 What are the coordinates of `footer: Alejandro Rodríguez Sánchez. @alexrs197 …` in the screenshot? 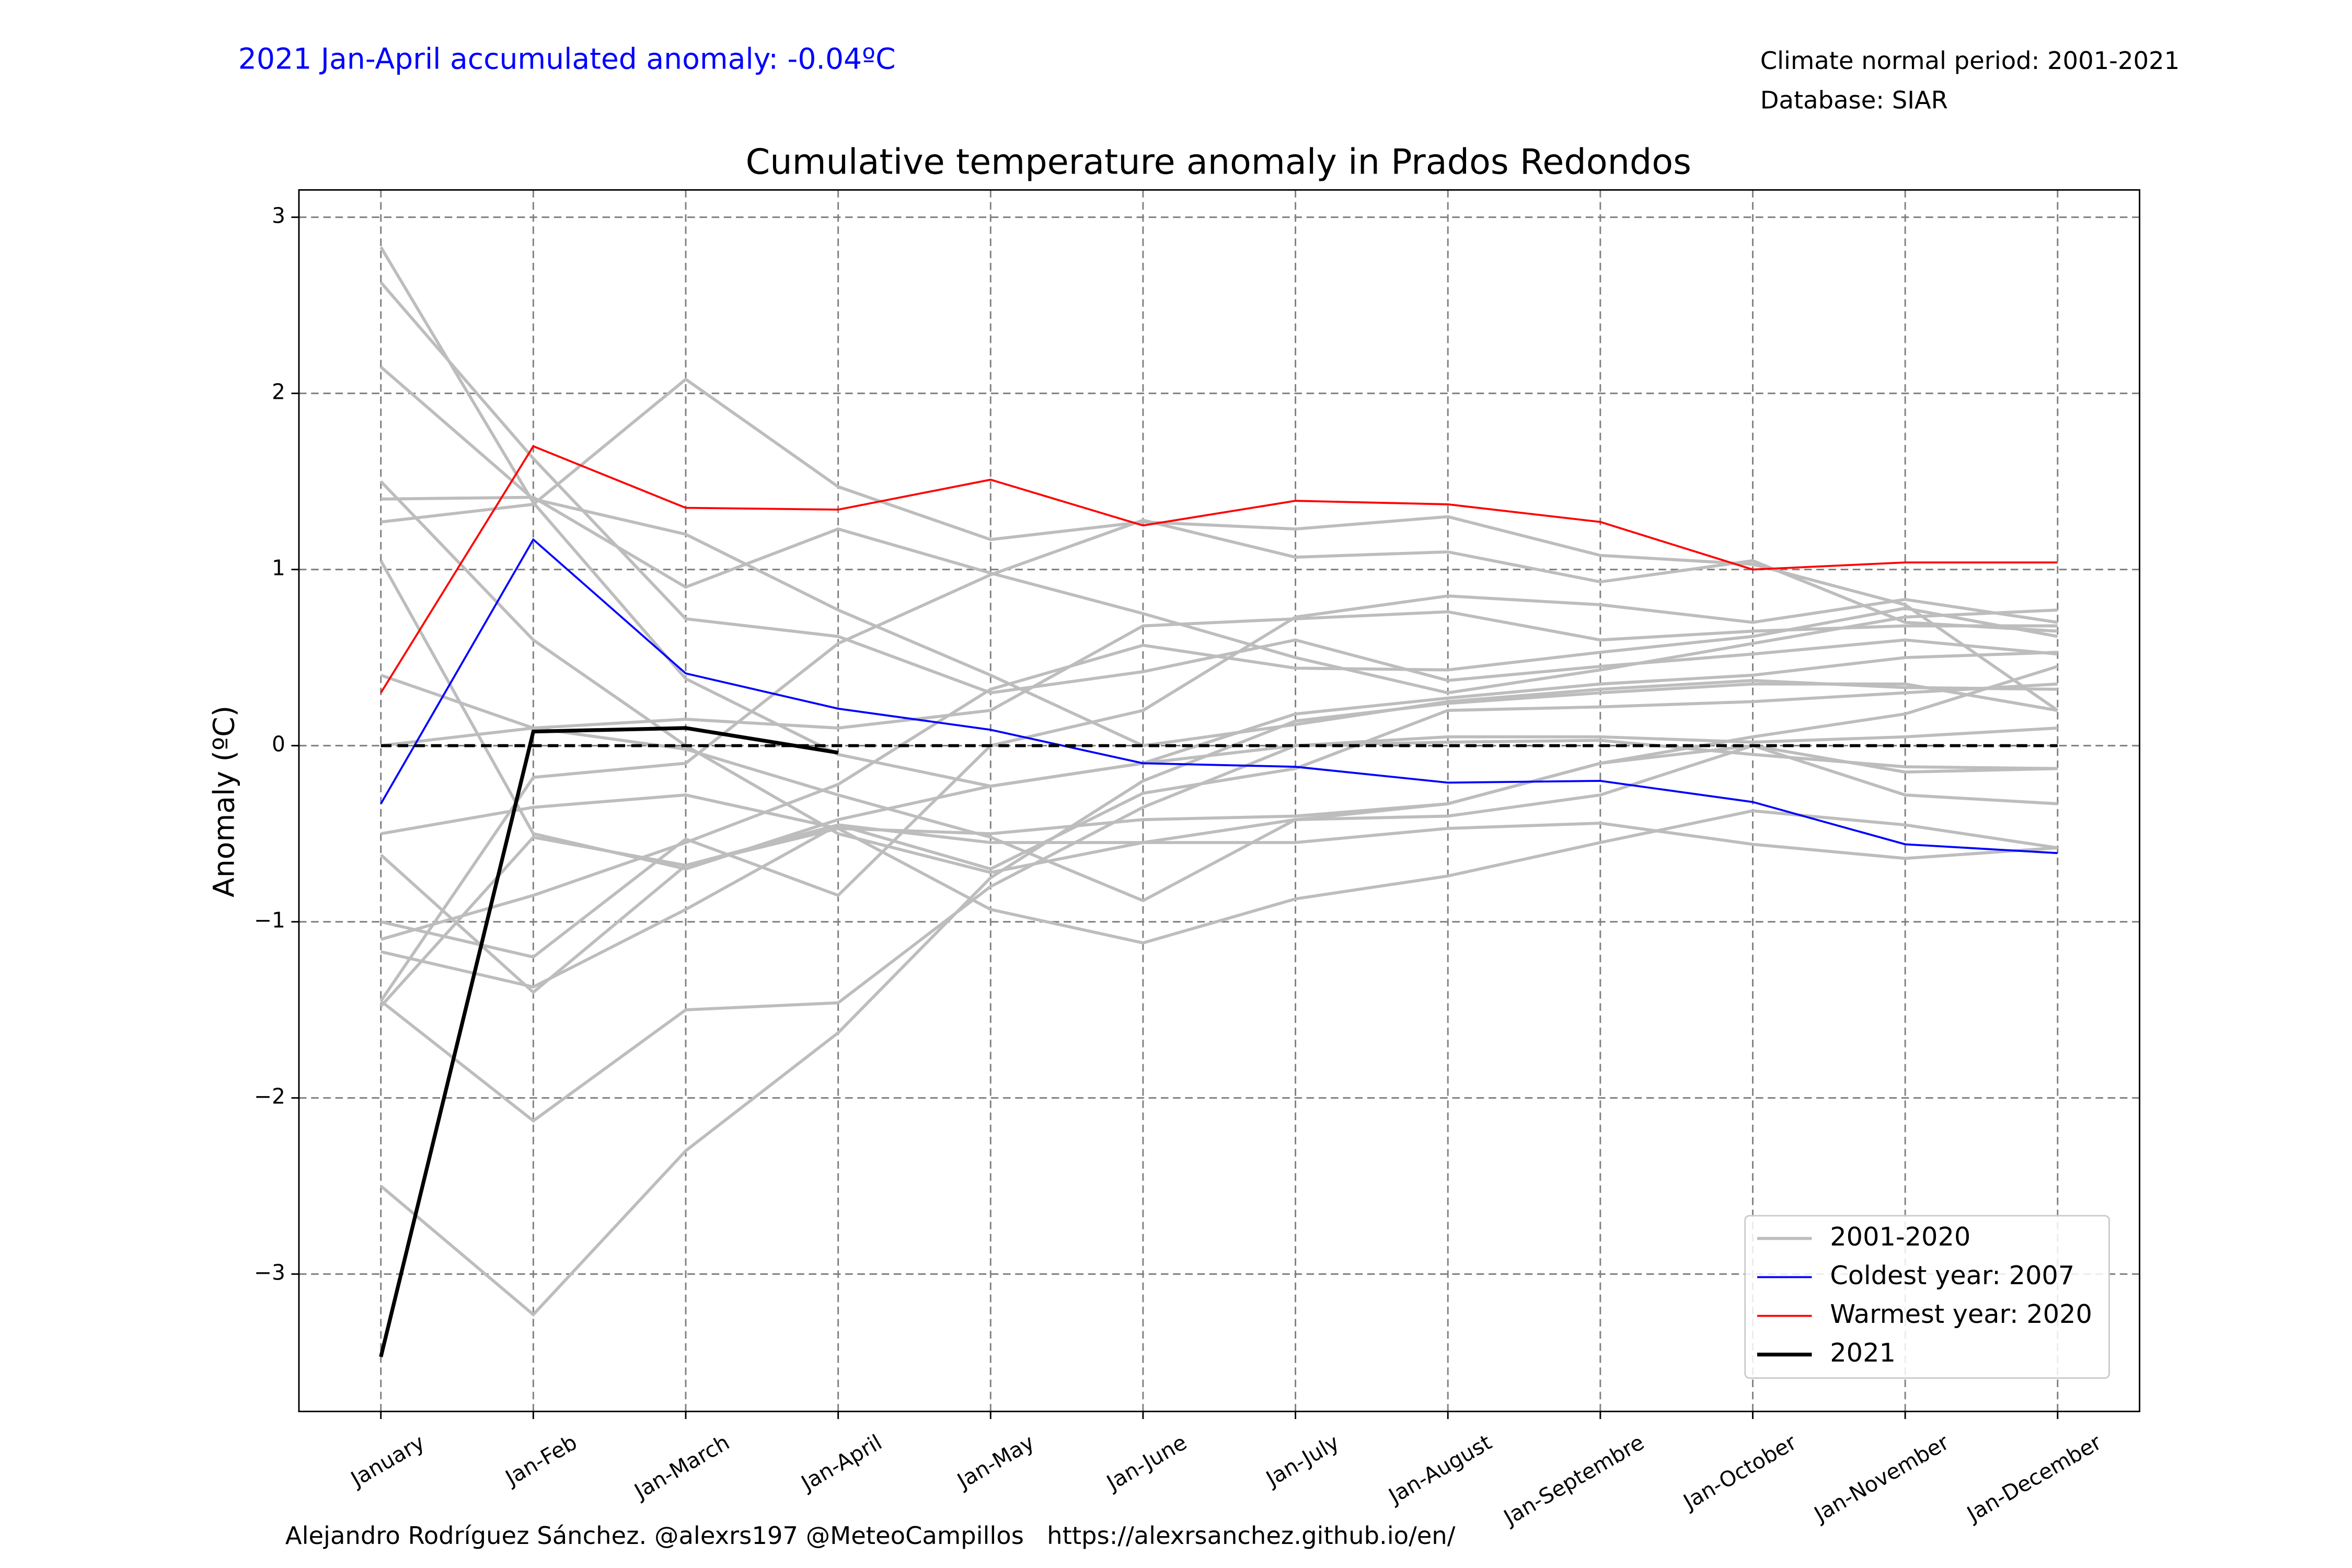 It's located at (870, 1535).